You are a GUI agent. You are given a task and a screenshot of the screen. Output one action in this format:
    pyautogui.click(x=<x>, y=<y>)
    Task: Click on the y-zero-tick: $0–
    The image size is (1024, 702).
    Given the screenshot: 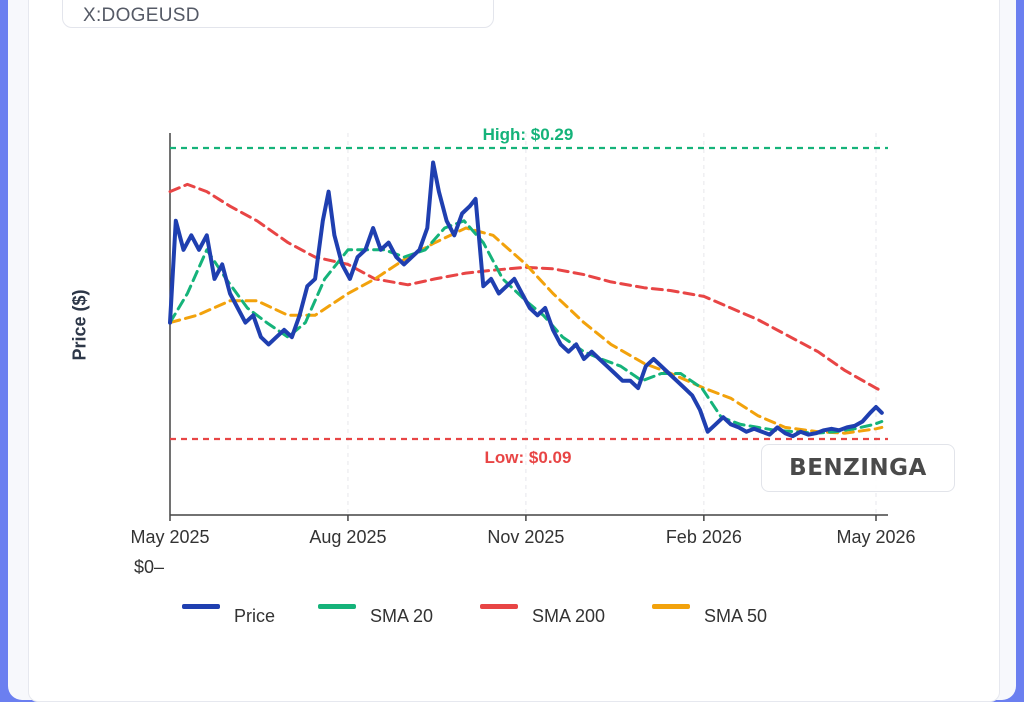 What is the action you would take?
    pyautogui.click(x=149, y=567)
    